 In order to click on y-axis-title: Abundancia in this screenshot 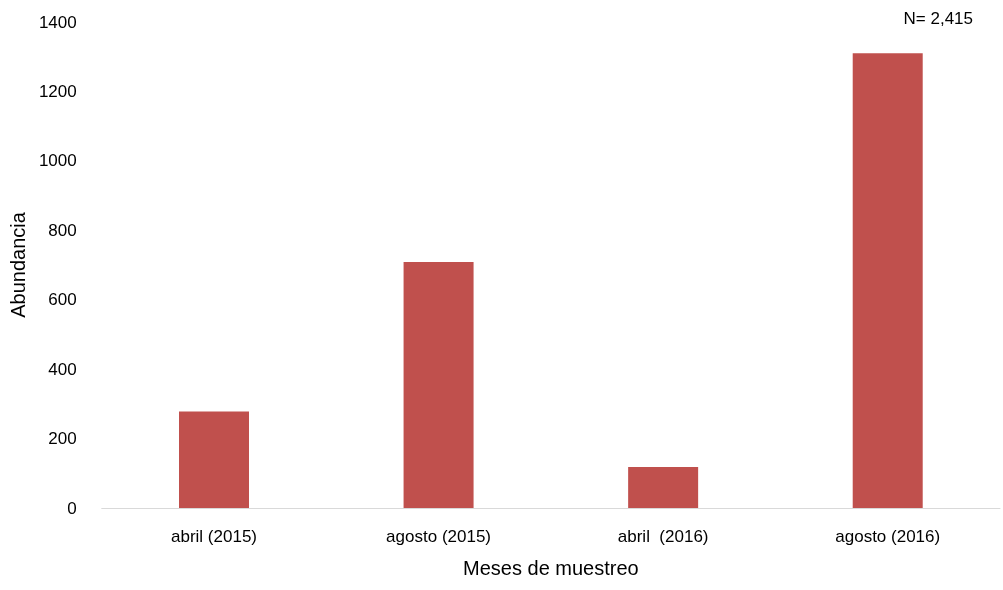, I will do `click(18, 264)`.